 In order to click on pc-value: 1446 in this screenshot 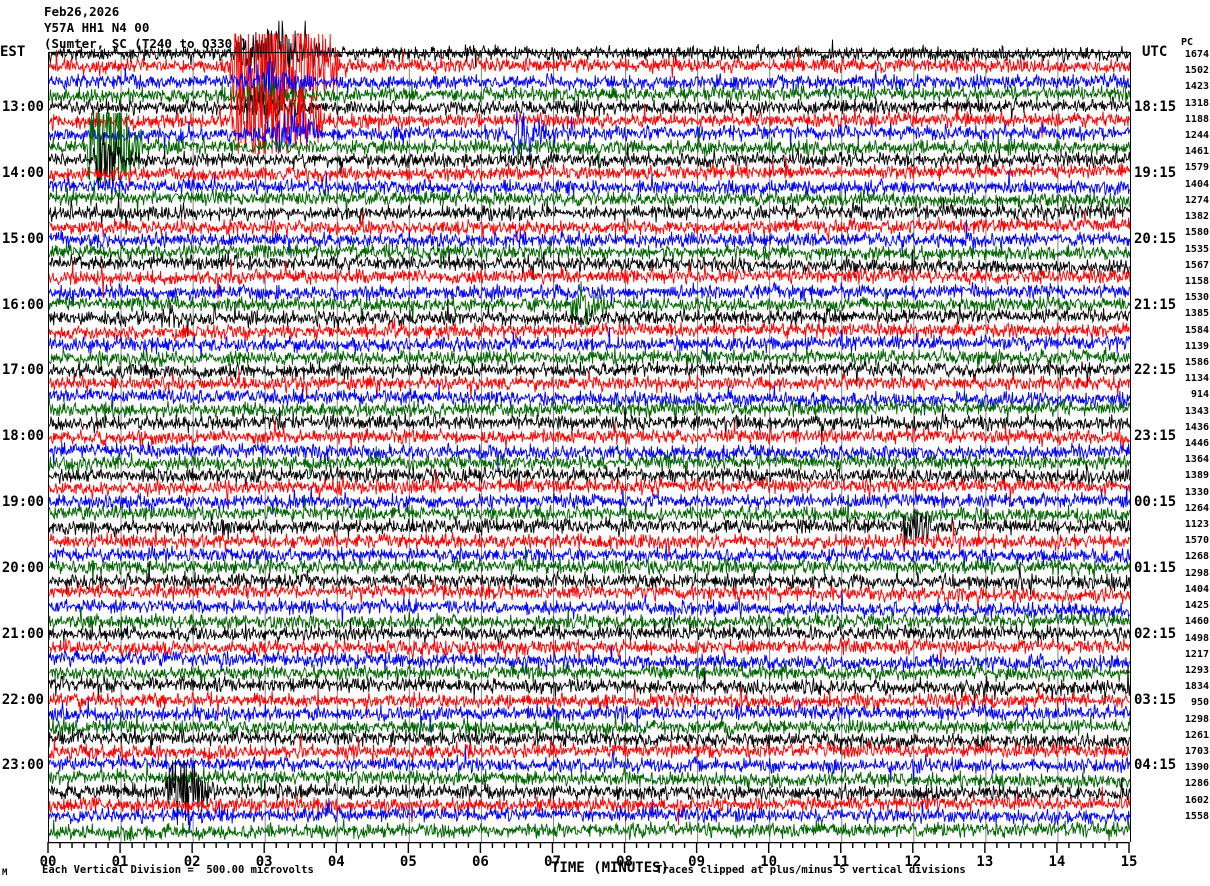, I will do `click(1196, 443)`.